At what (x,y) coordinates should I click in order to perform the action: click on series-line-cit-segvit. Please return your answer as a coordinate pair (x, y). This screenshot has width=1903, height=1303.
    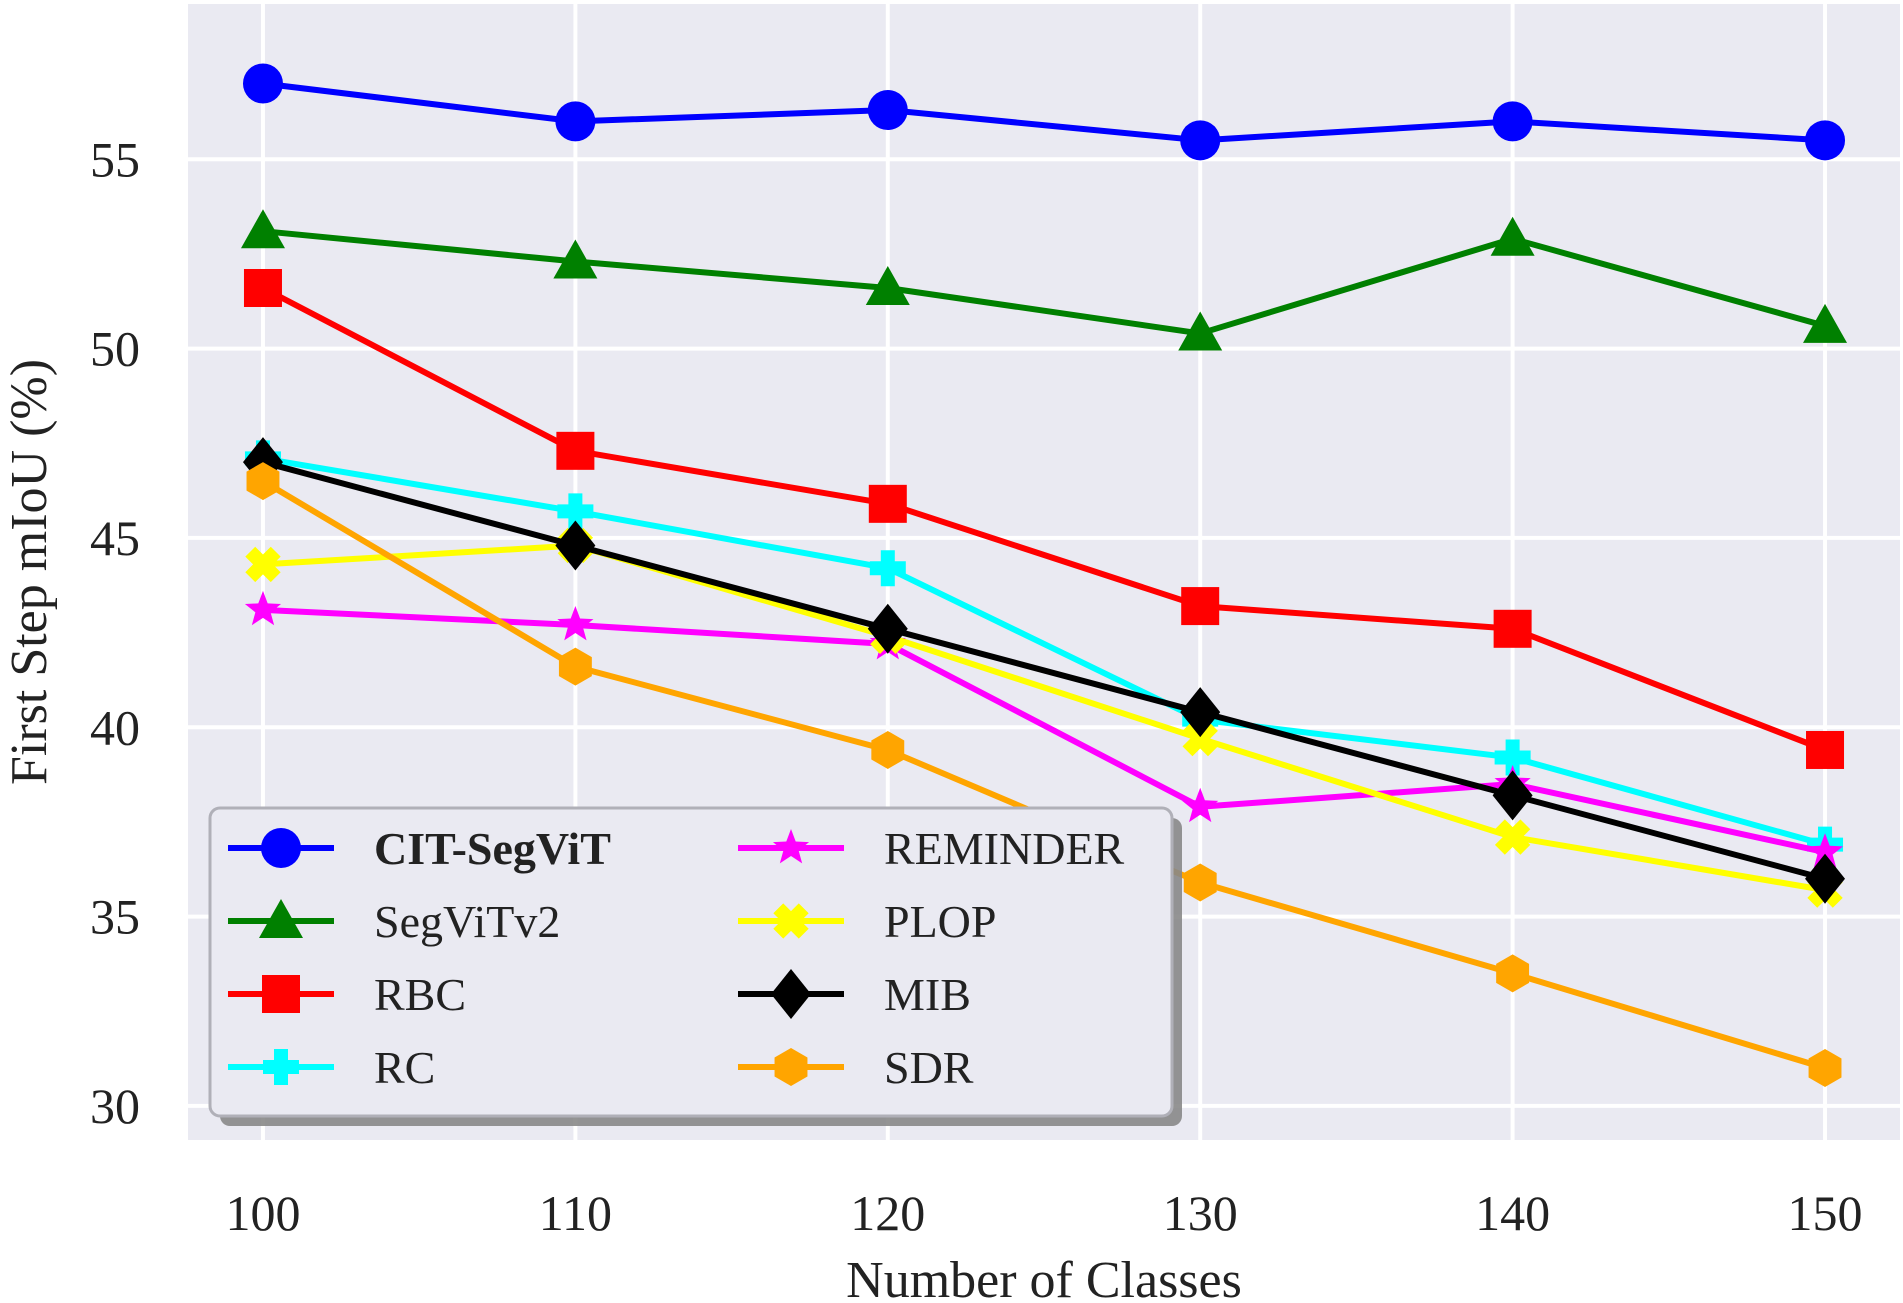
    Looking at the image, I should click on (1044, 112).